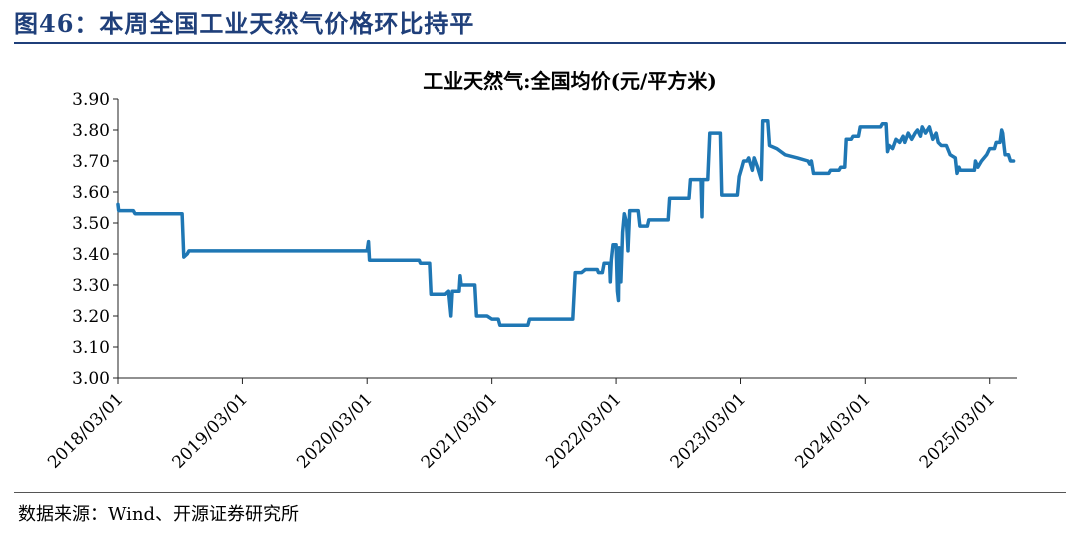  Describe the element at coordinates (832, 430) in the screenshot. I see `x-tick-label: 2024/03/01` at that location.